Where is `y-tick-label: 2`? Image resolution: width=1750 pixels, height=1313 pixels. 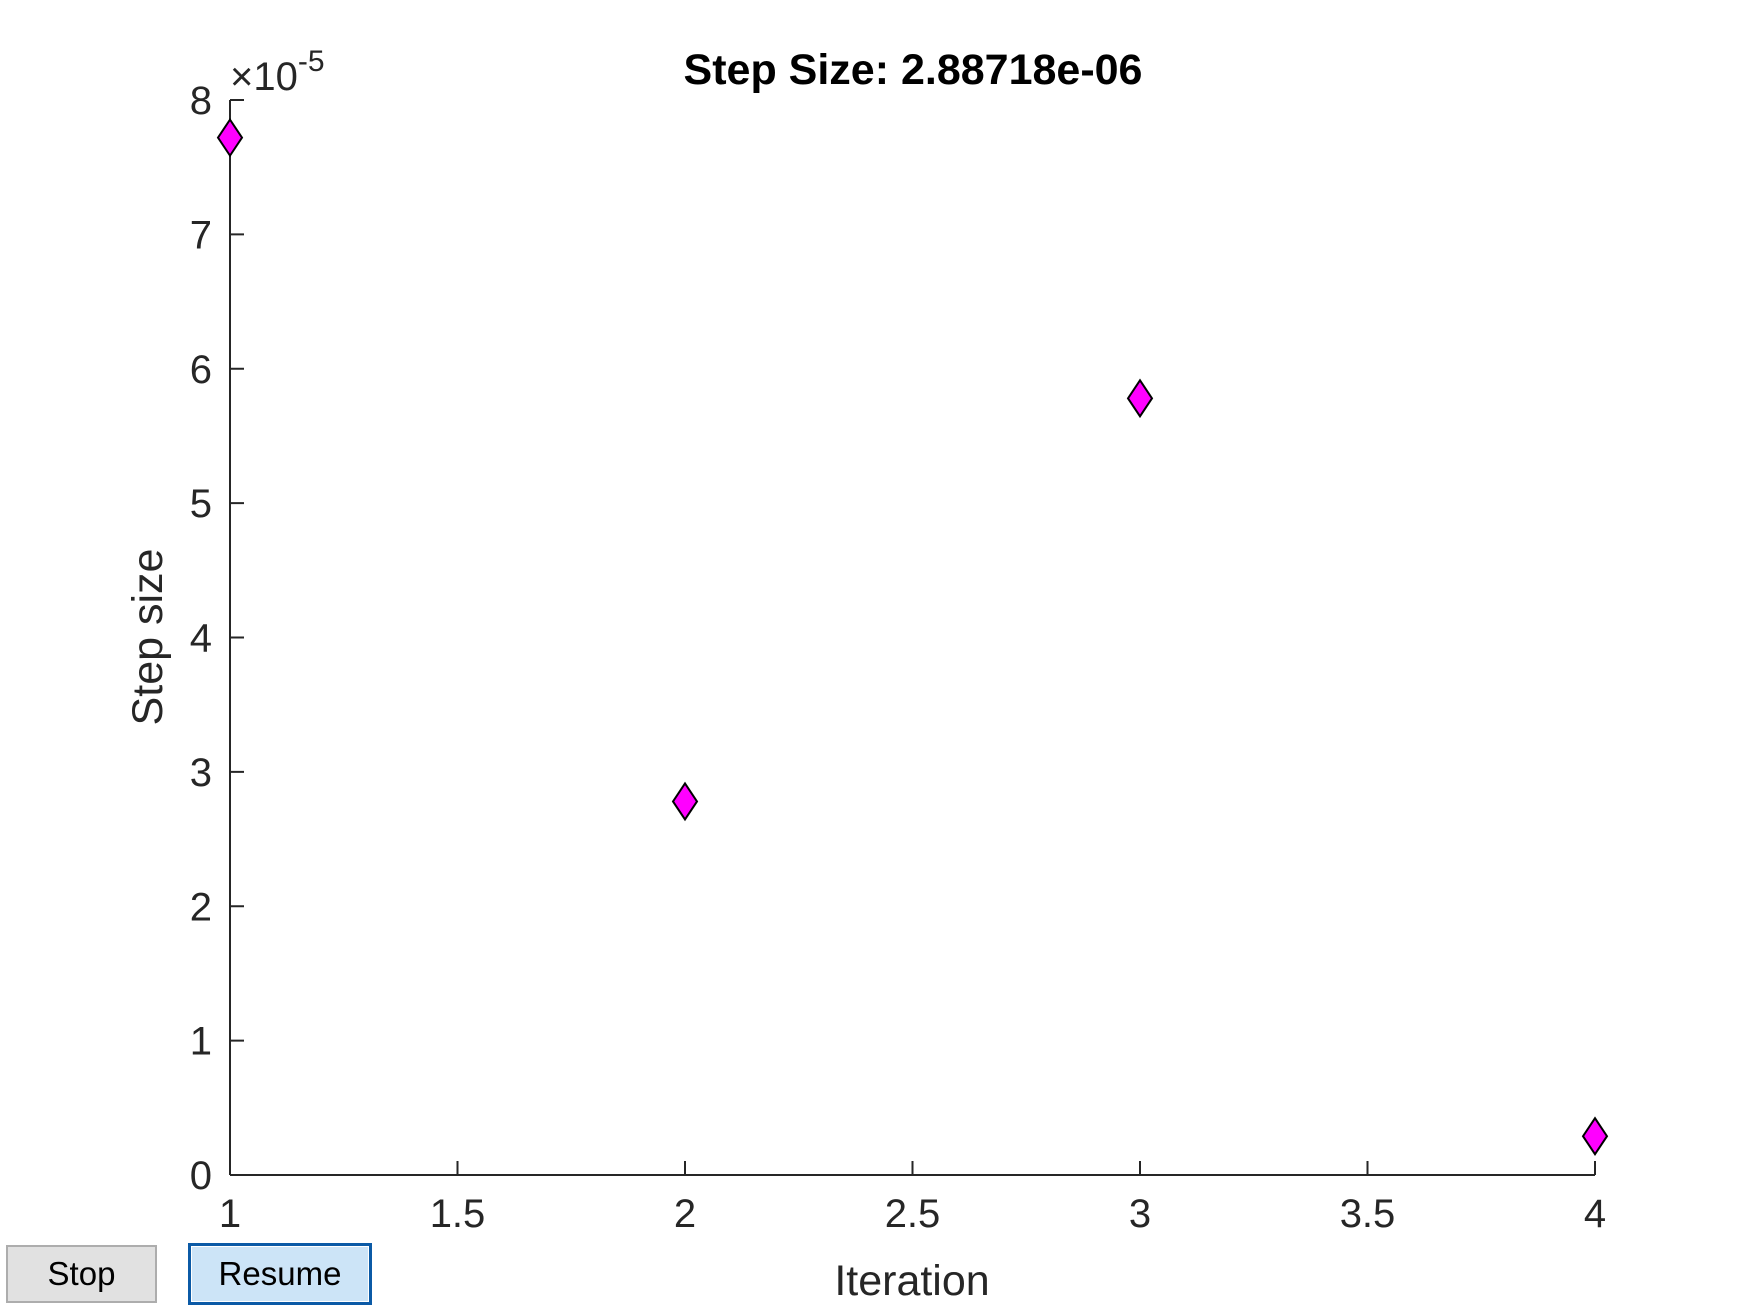 y-tick-label: 2 is located at coordinates (201, 907).